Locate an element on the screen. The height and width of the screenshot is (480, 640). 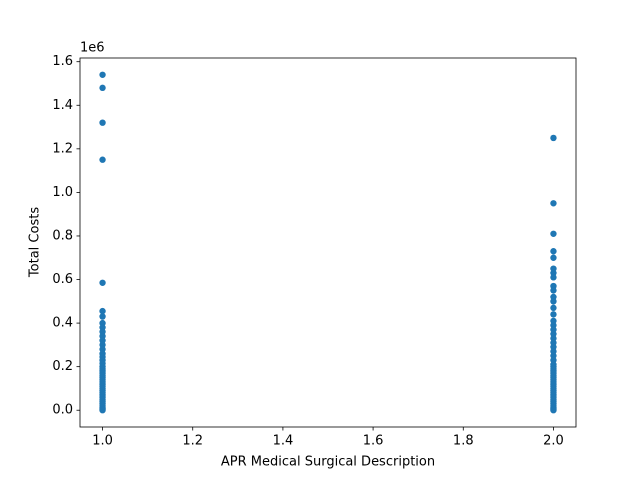
x-tick-label: 1.6 is located at coordinates (373, 441).